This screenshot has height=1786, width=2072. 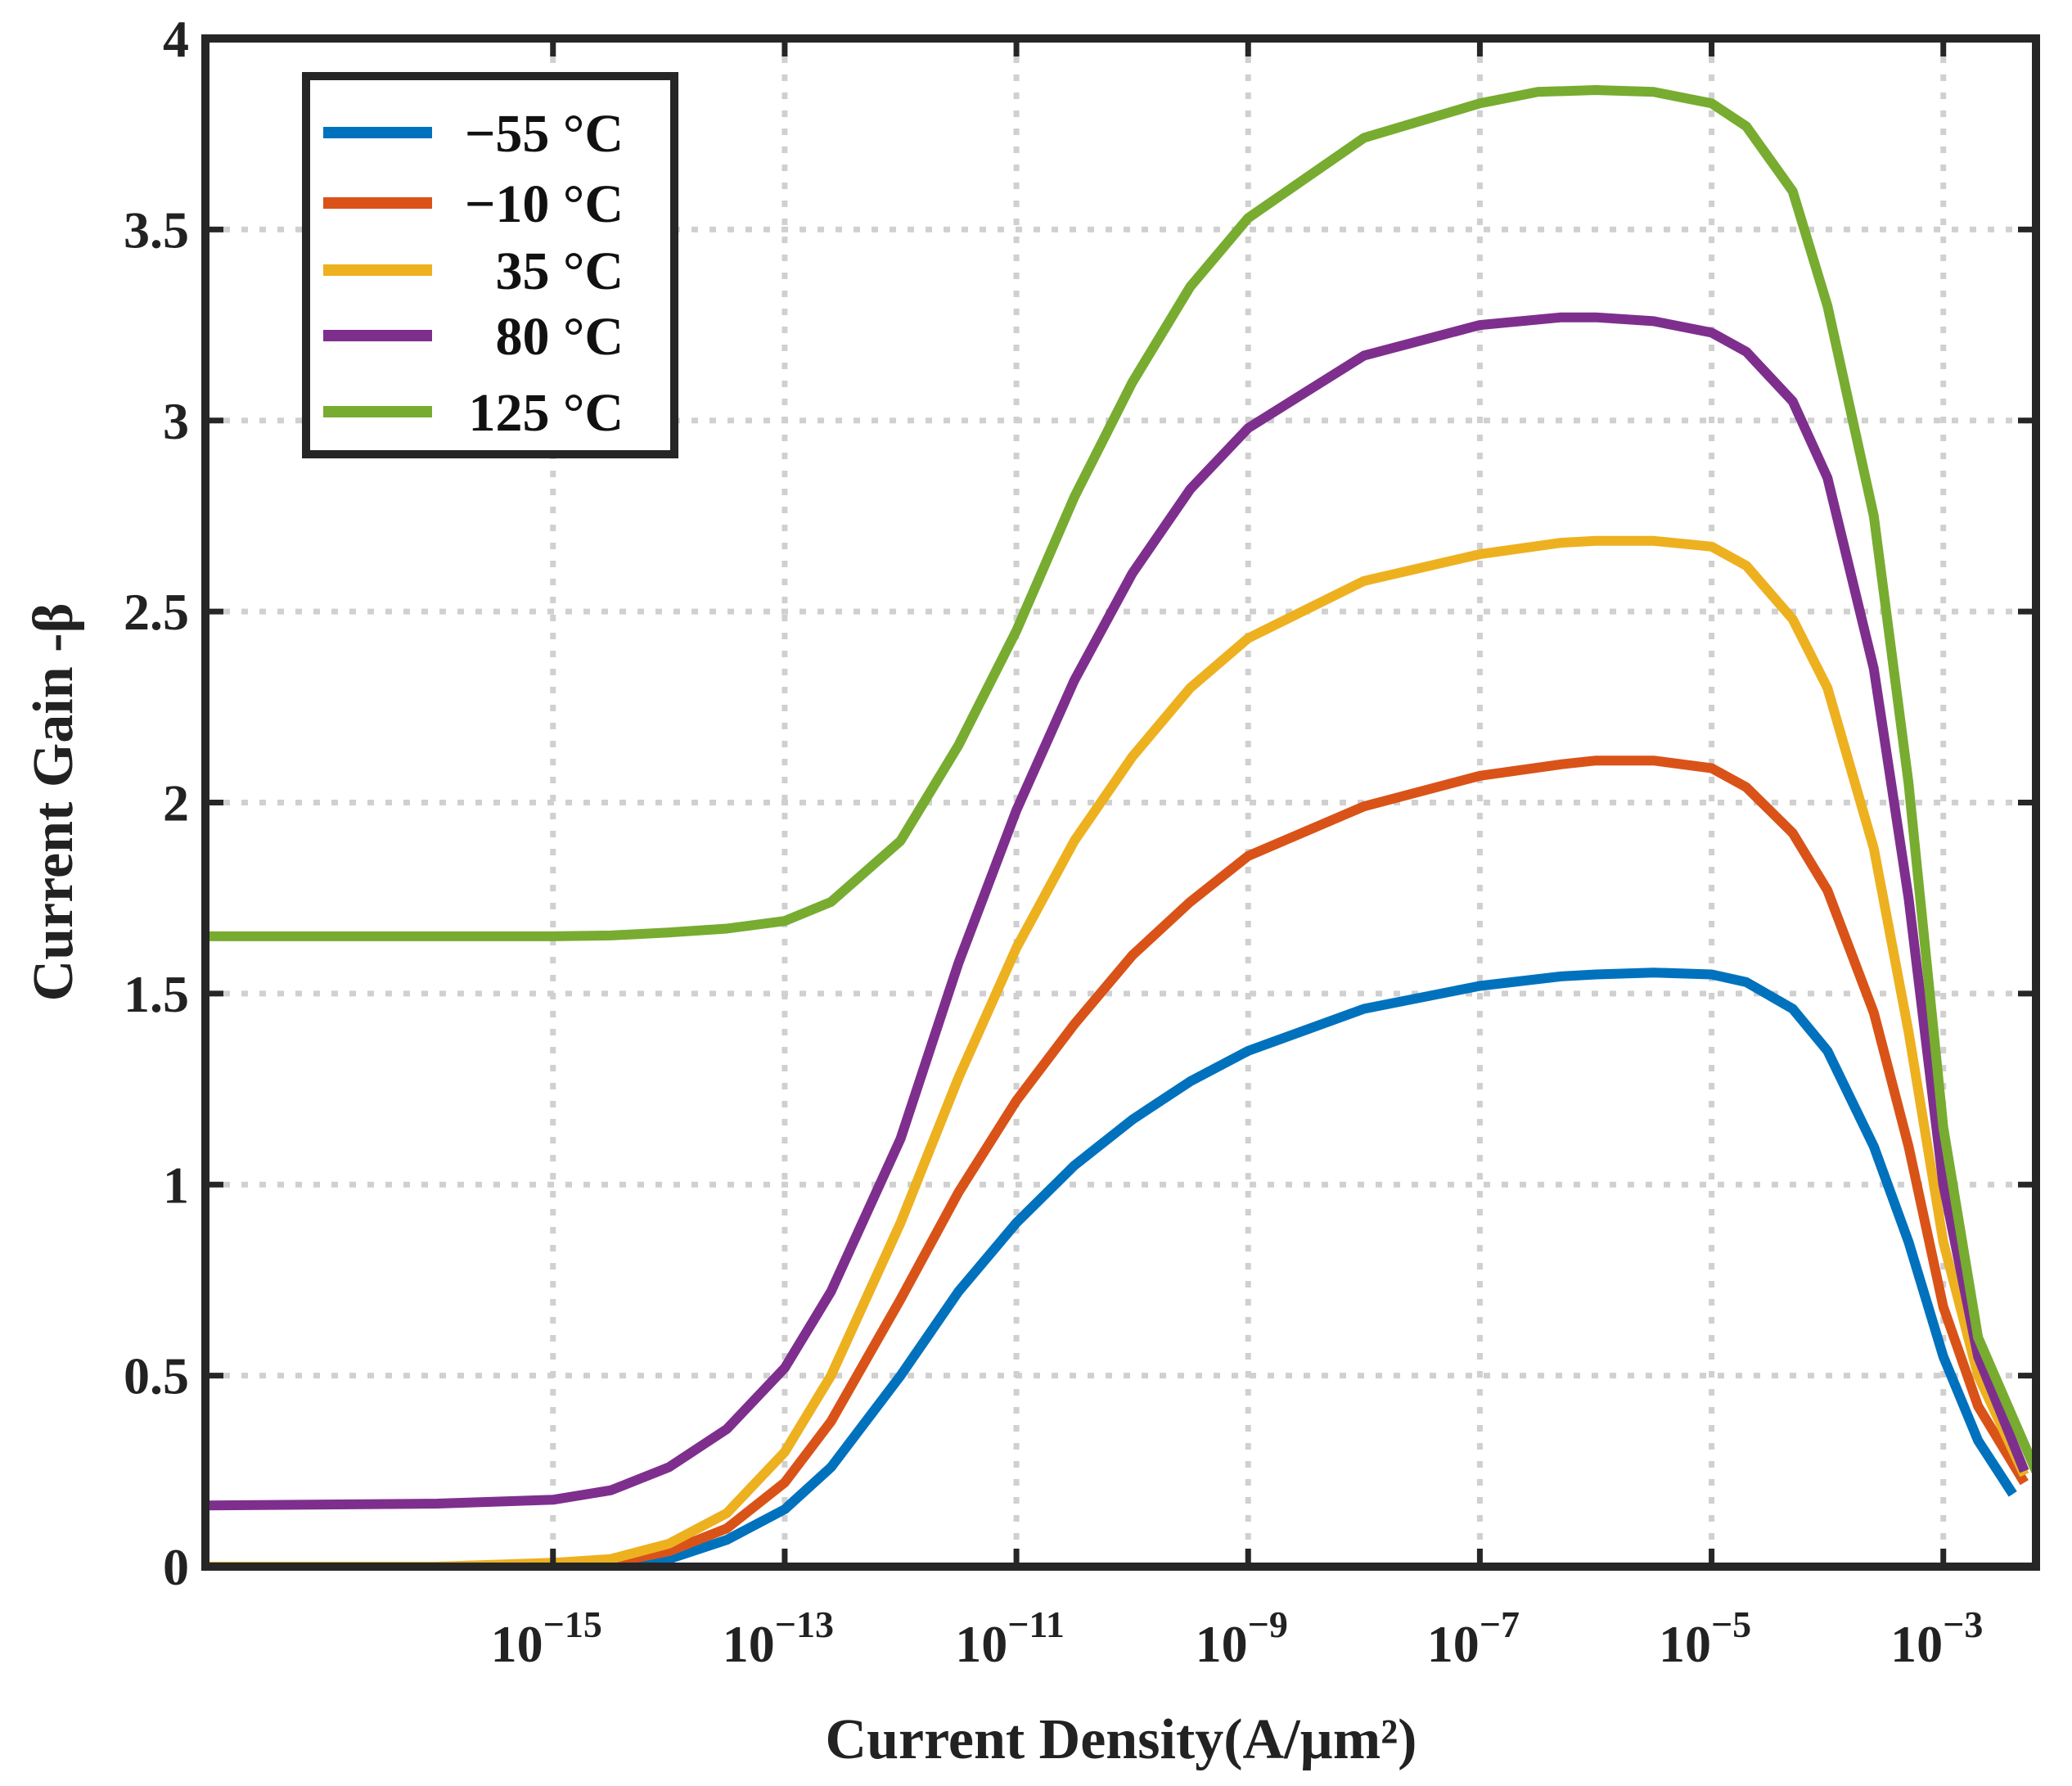 I want to click on x-tick-label: 10⁻¹¹, so click(x=1010, y=1638).